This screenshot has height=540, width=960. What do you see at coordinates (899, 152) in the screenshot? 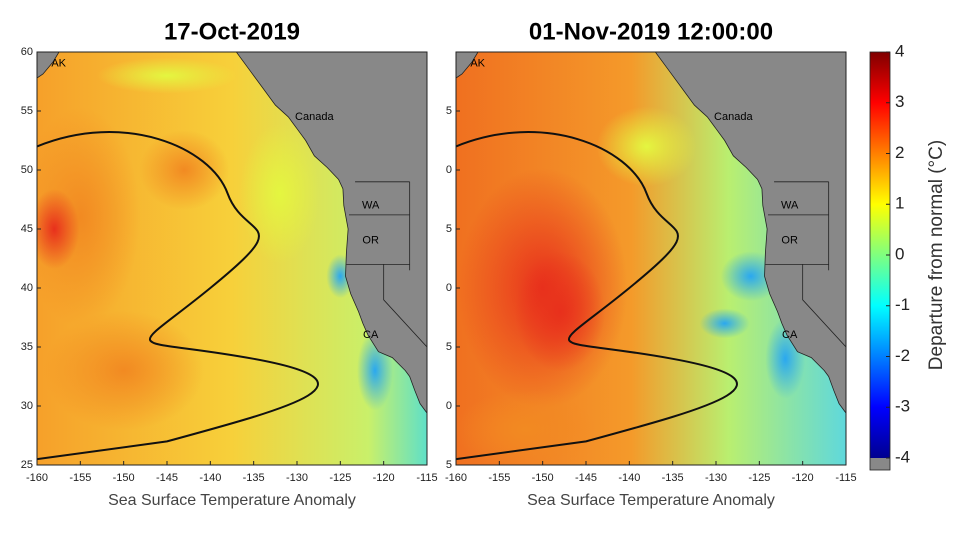
I see `colorbar-tick-label: 2` at bounding box center [899, 152].